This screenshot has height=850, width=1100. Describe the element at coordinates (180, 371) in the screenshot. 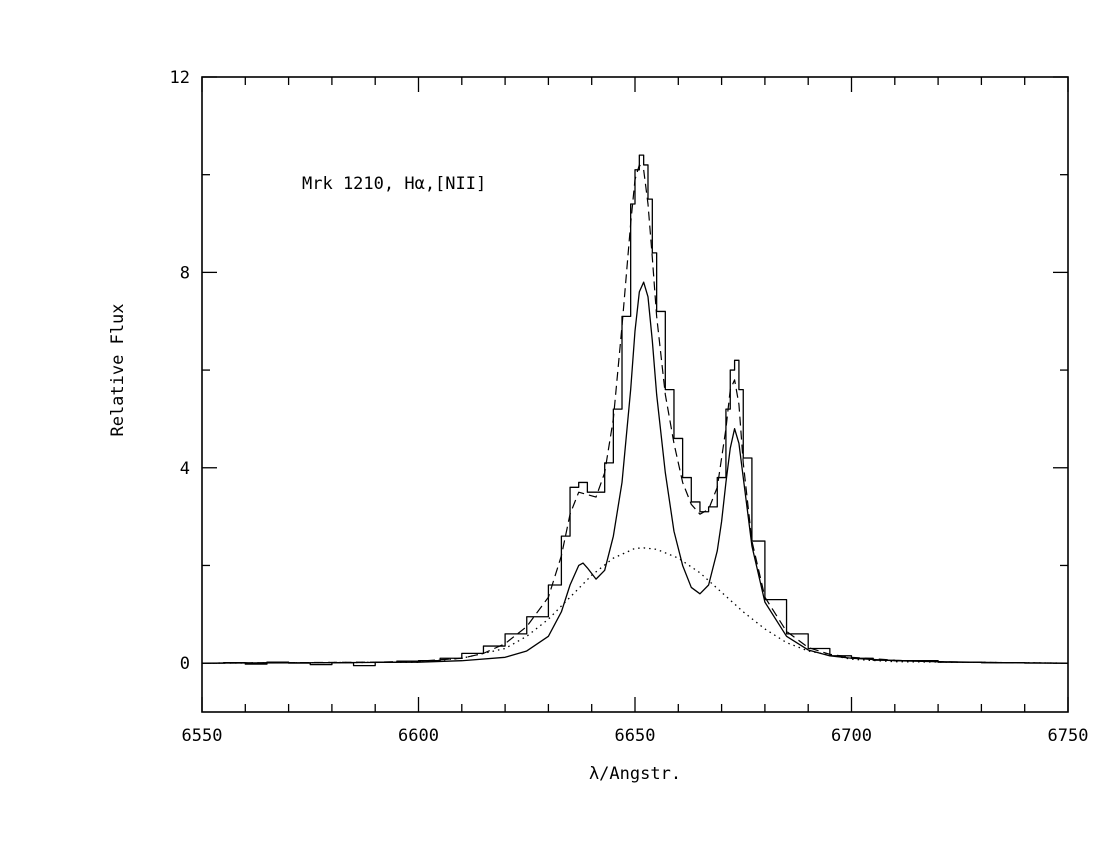

I see `y-tick-labels: 0 4 8 12` at that location.